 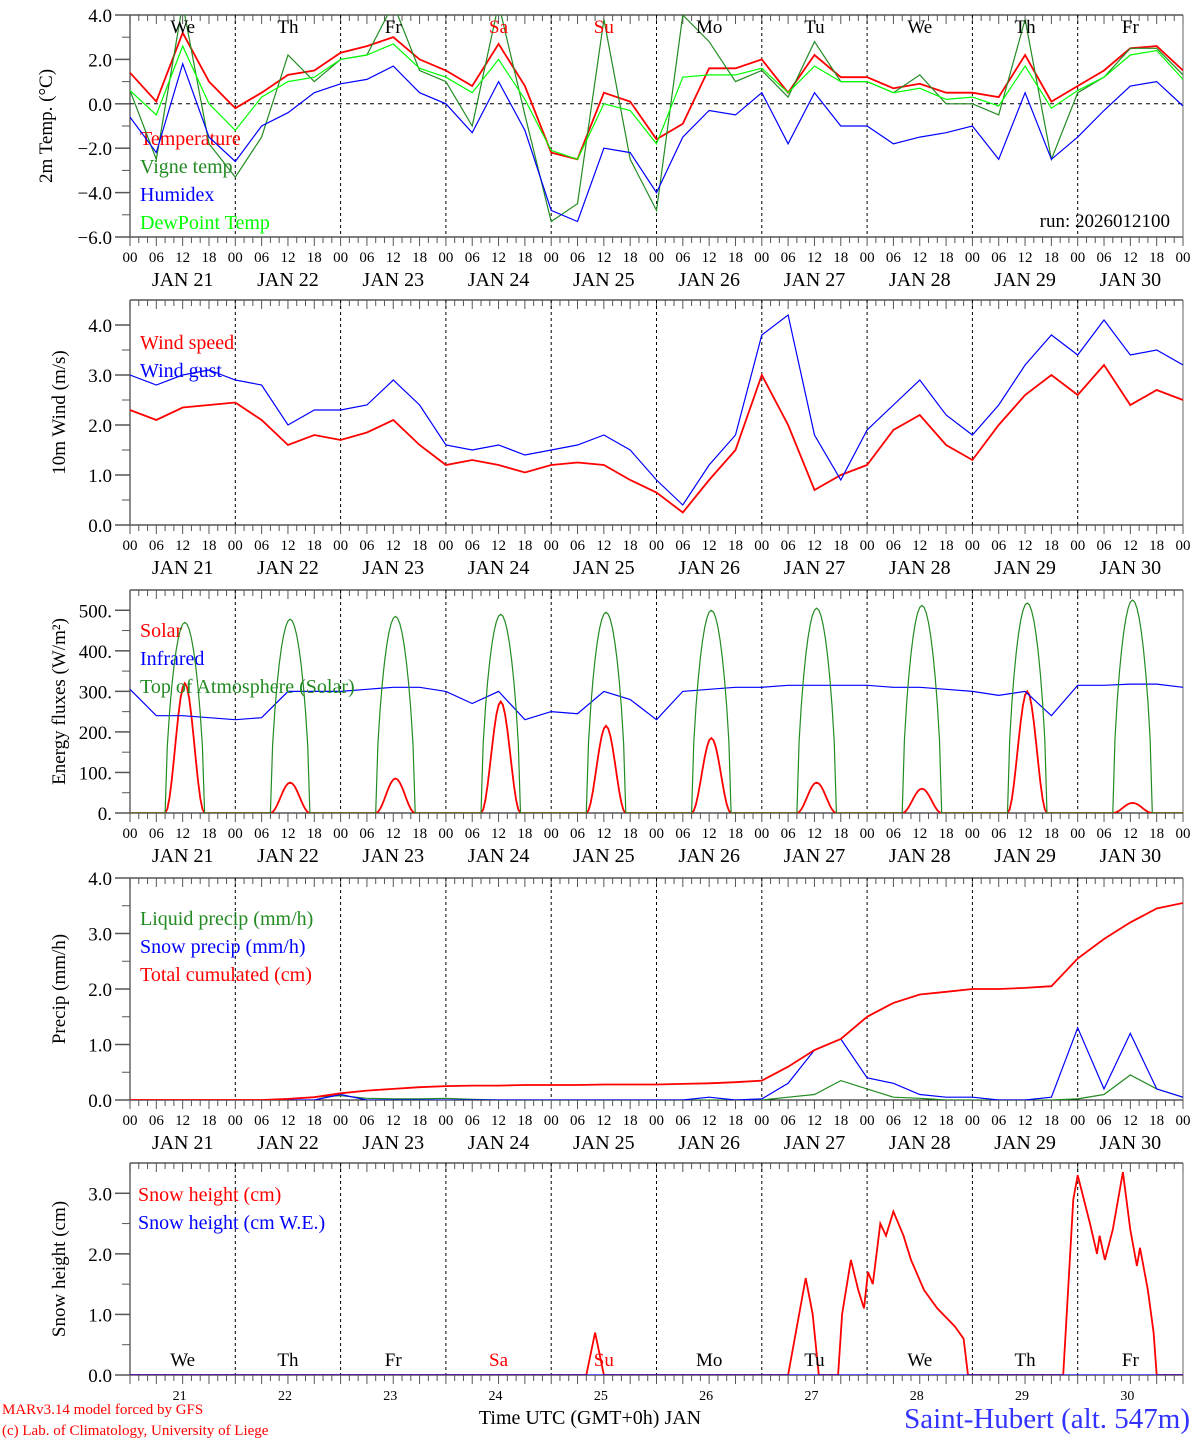 What do you see at coordinates (811, 1396) in the screenshot?
I see `day-number-label: 27` at bounding box center [811, 1396].